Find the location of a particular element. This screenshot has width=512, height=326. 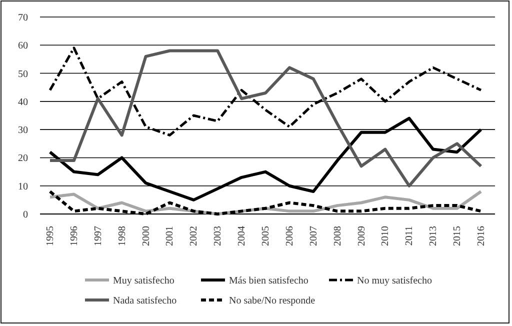

x-tick-label: 2009 is located at coordinates (362, 236).